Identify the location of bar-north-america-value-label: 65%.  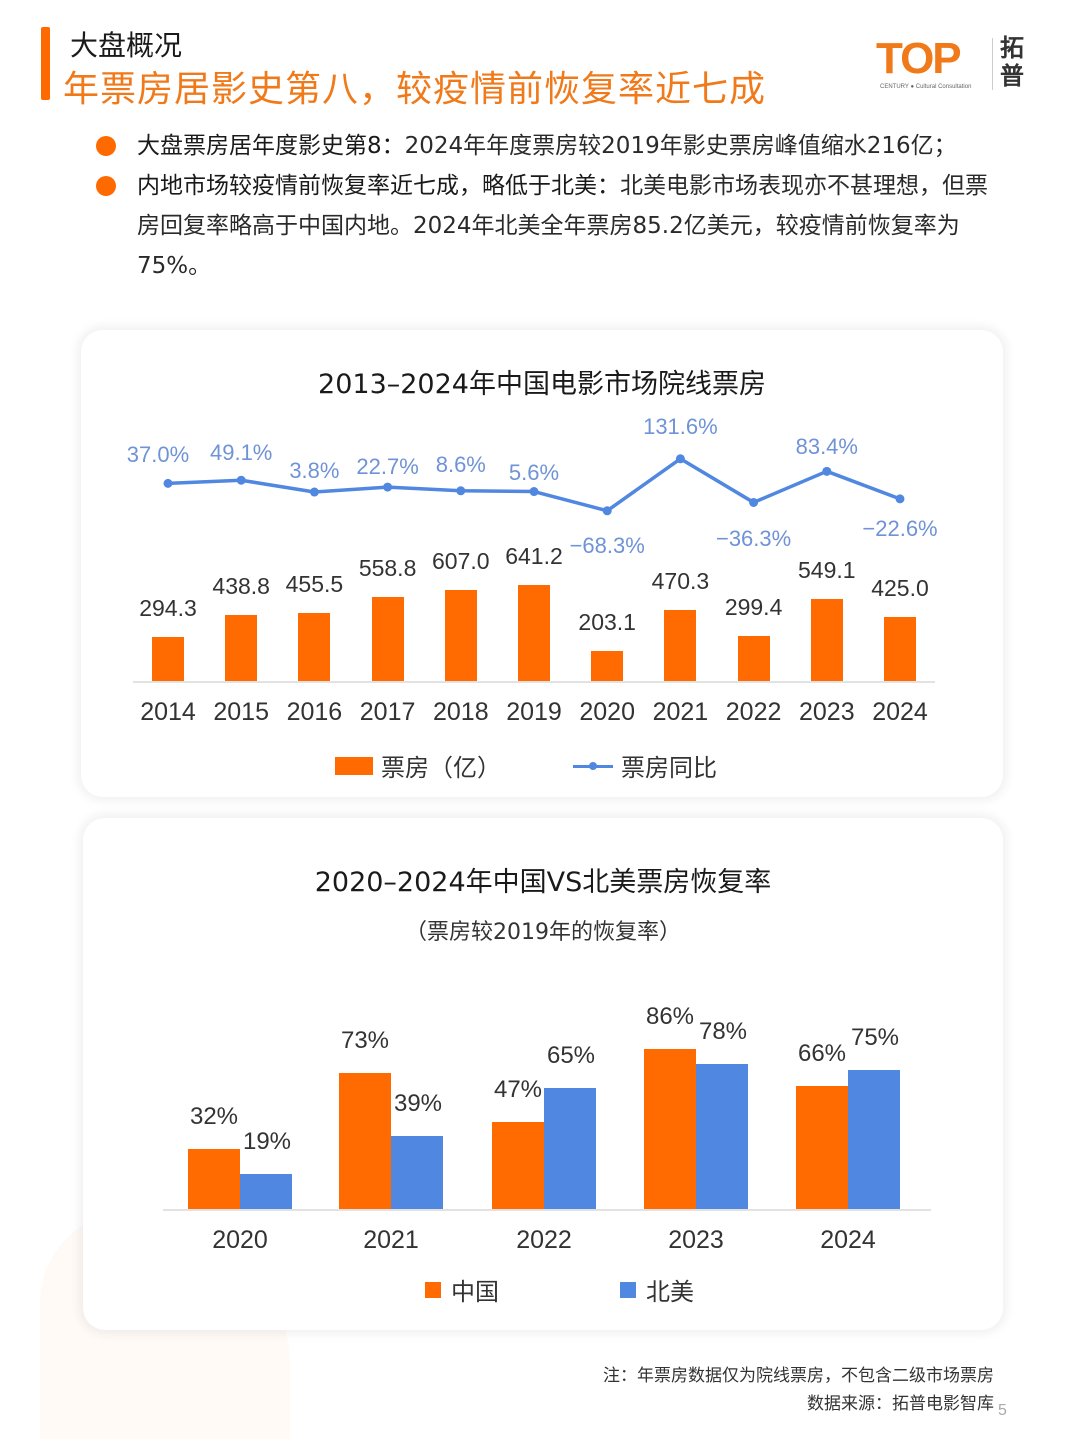
(571, 1056).